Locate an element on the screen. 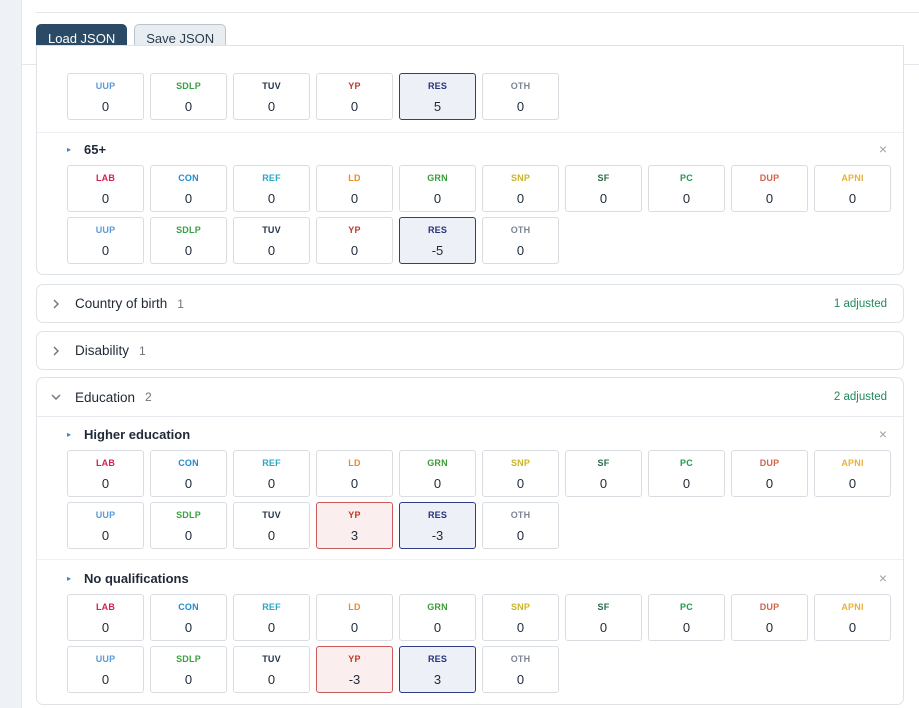 Image resolution: width=919 pixels, height=708 pixels. caret-right-icon: ▸ is located at coordinates (69, 434).